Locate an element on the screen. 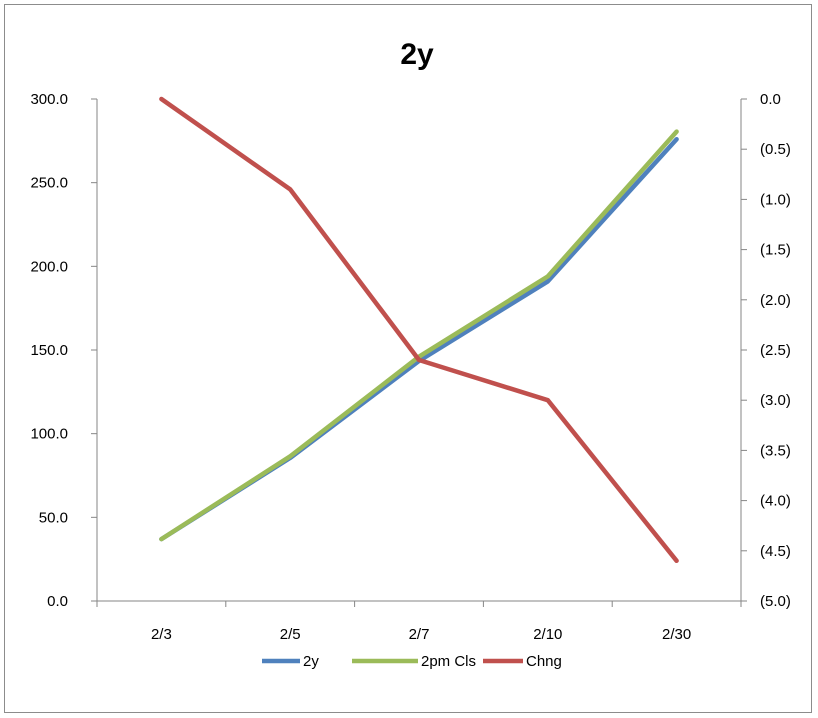  left-tick-label: 0.0 is located at coordinates (57, 601).